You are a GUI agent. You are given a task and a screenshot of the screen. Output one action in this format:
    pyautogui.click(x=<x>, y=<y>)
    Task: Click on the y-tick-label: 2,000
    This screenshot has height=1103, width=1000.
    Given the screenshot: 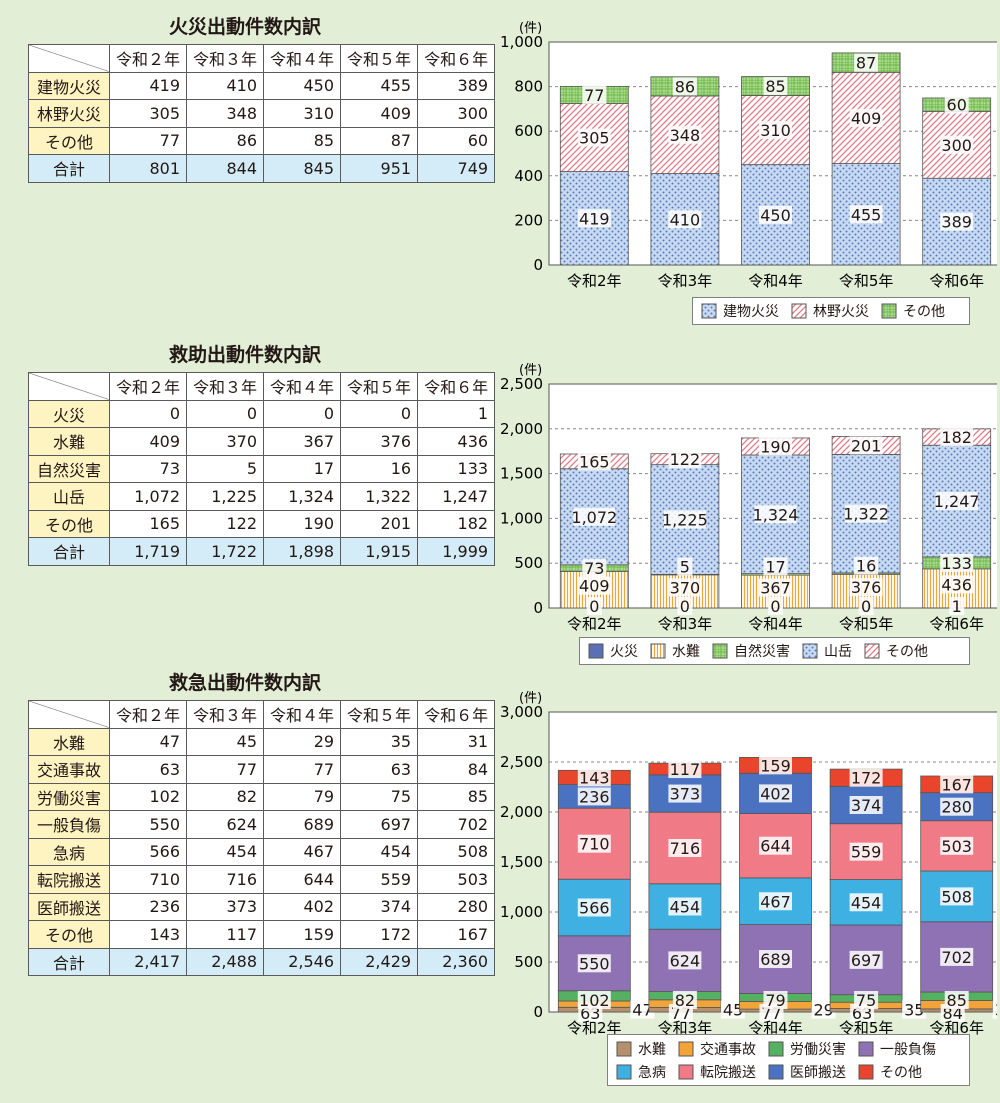 What is the action you would take?
    pyautogui.click(x=521, y=812)
    